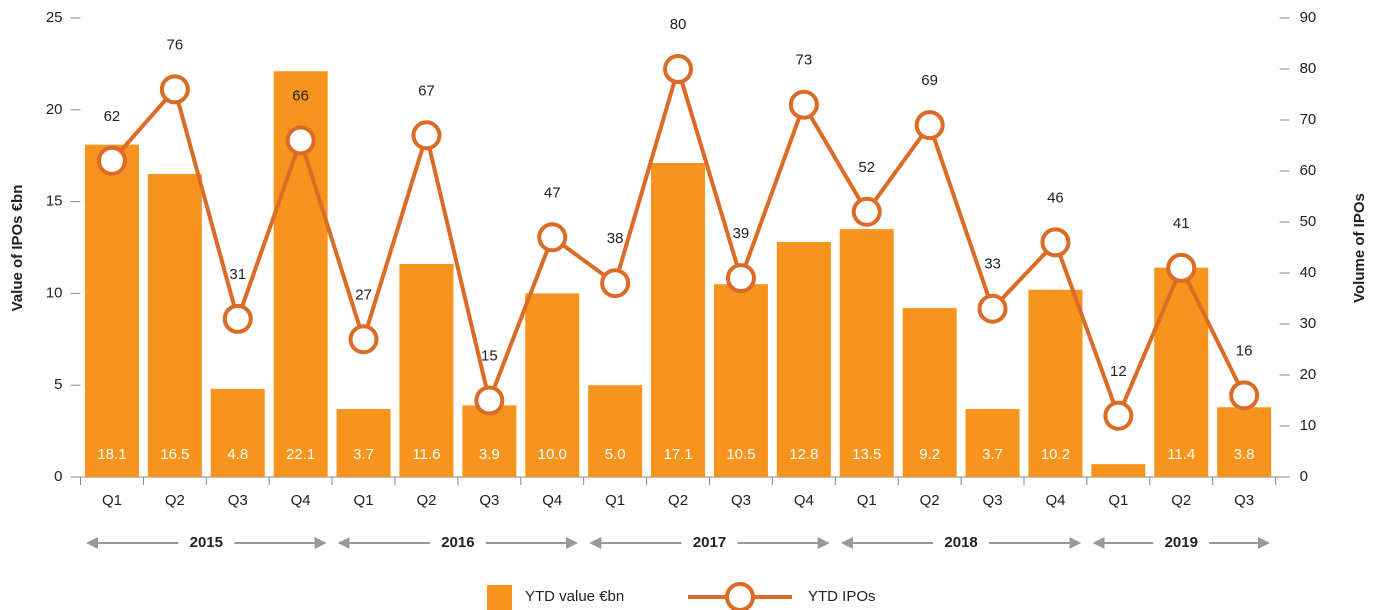  Describe the element at coordinates (677, 454) in the screenshot. I see `bar-label: 17.1` at that location.